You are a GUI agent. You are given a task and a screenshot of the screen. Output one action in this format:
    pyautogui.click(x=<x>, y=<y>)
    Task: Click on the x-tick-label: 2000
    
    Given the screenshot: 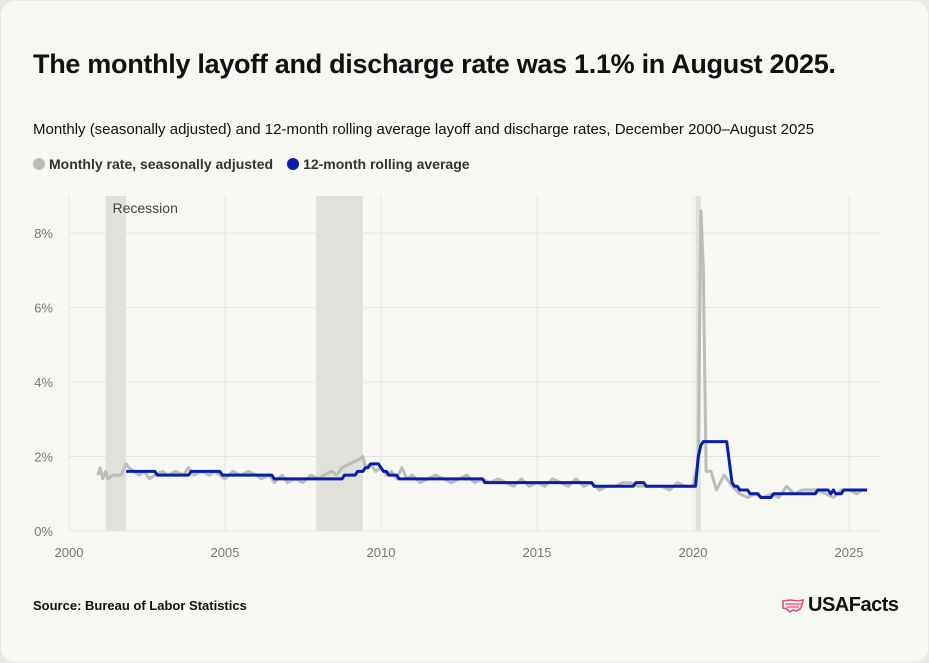 What is the action you would take?
    pyautogui.click(x=69, y=552)
    